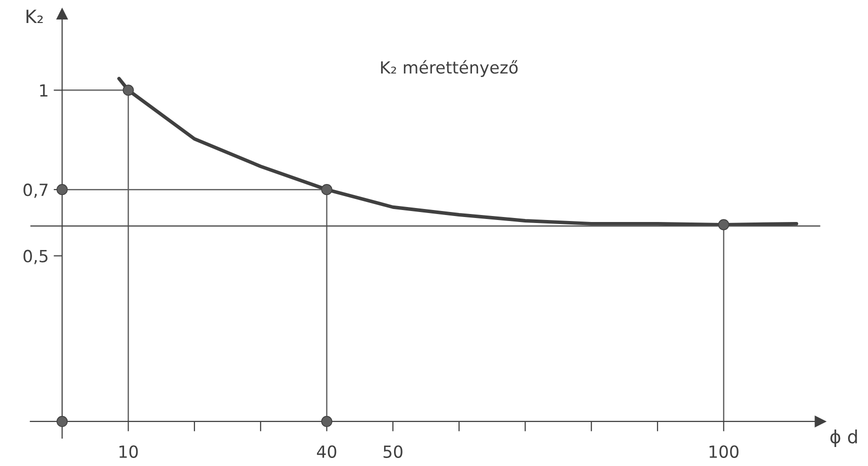  I want to click on y-tick-label: 0,5, so click(36, 257).